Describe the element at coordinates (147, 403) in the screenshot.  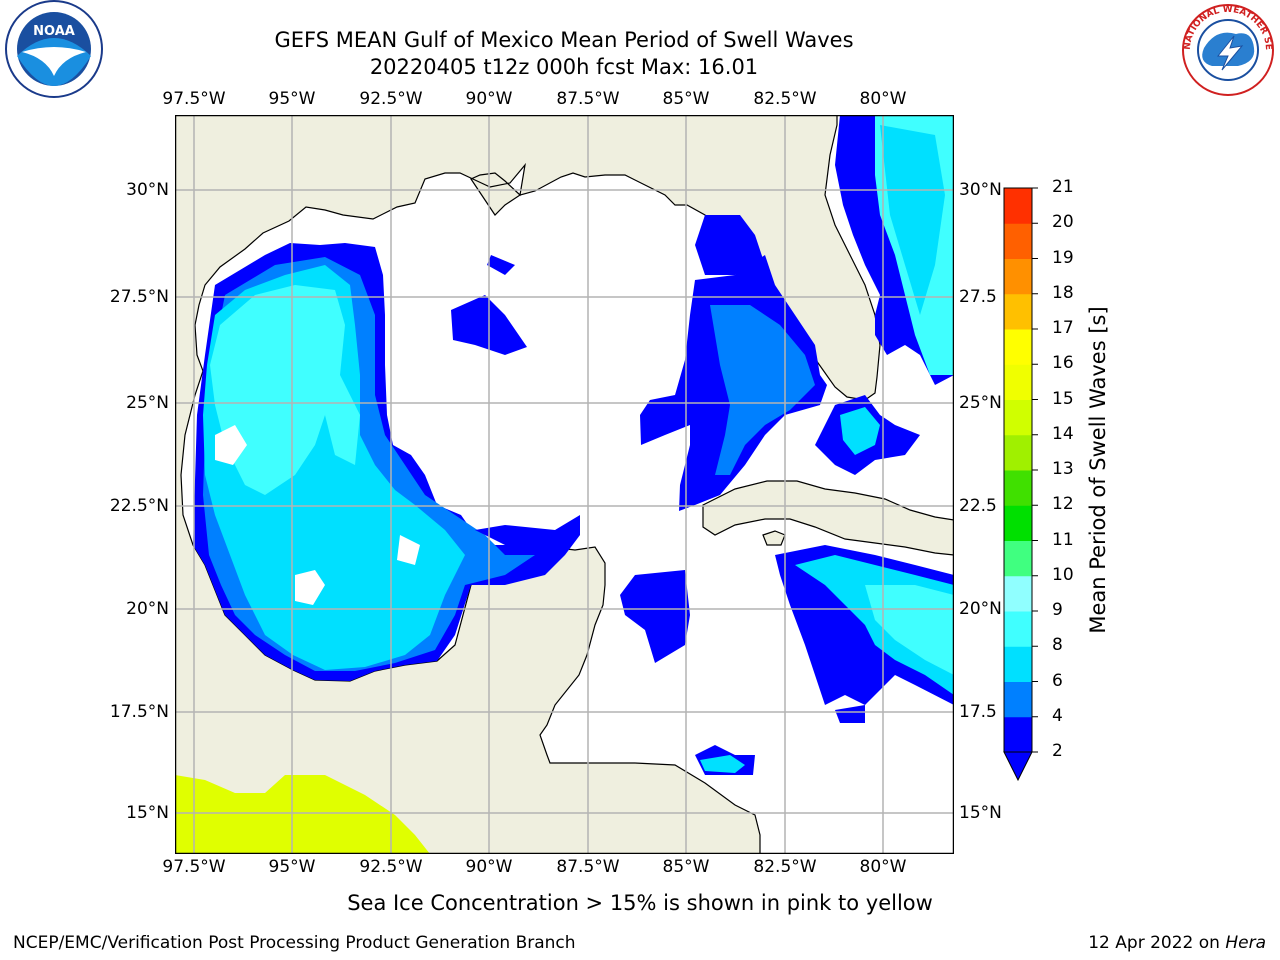
I see `lat-label-left: 25°N` at that location.